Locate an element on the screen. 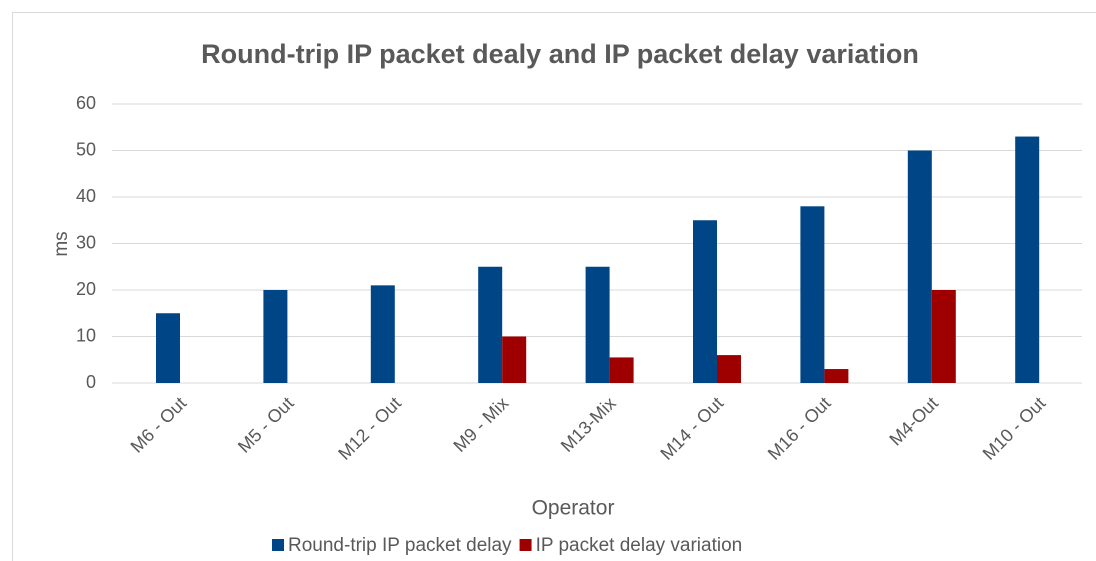  y-tick-label: 0 is located at coordinates (91, 382).